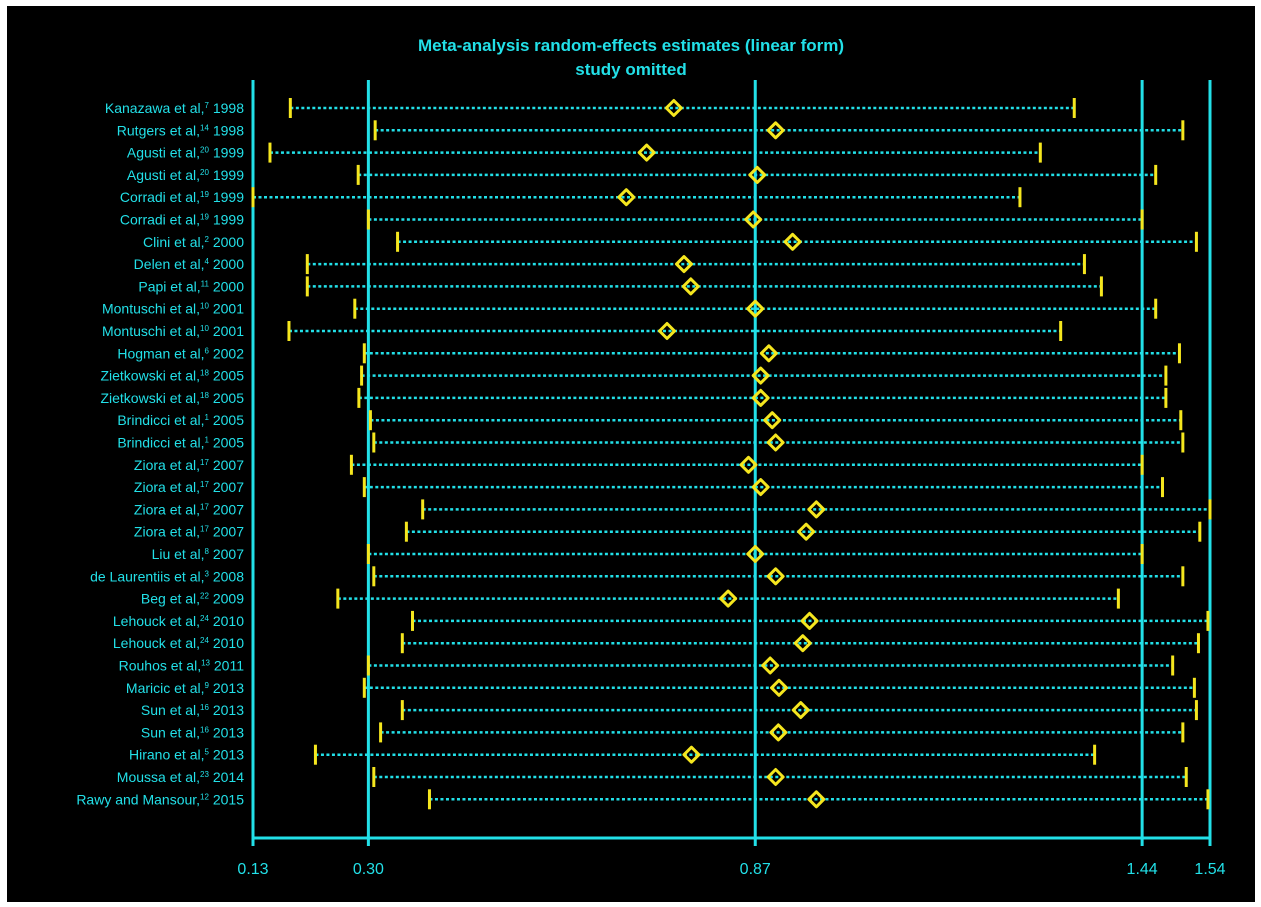 This screenshot has width=1261, height=907. What do you see at coordinates (182, 197) in the screenshot?
I see `study-label-4: Corradi et al,19 1999` at bounding box center [182, 197].